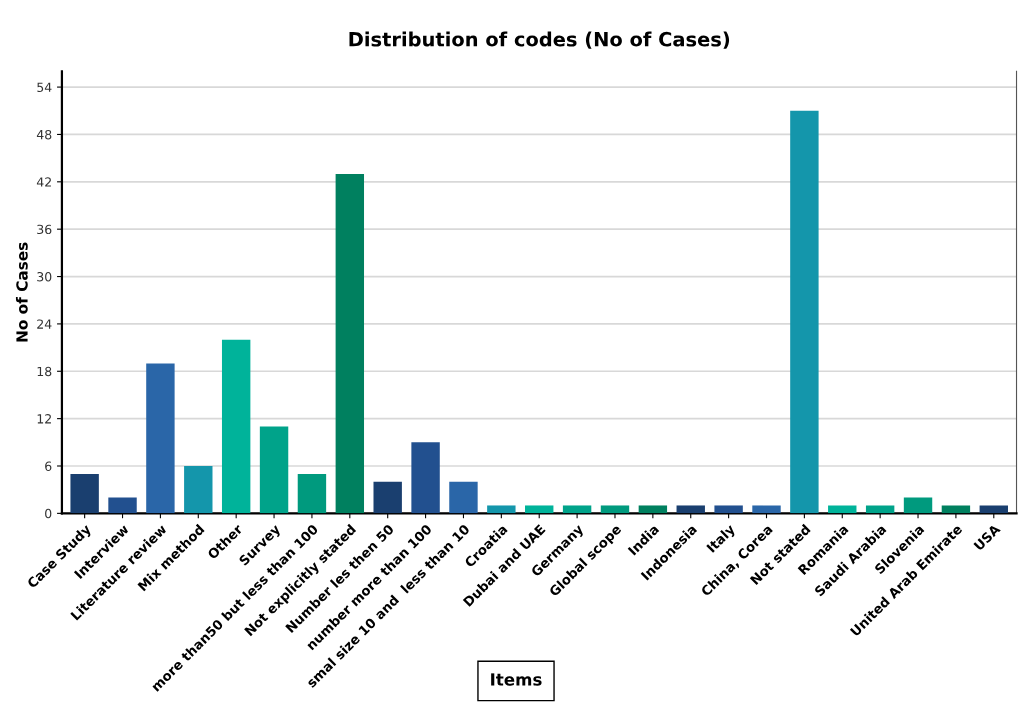 The height and width of the screenshot is (713, 1032). I want to click on y-tick-label: 6, so click(48, 466).